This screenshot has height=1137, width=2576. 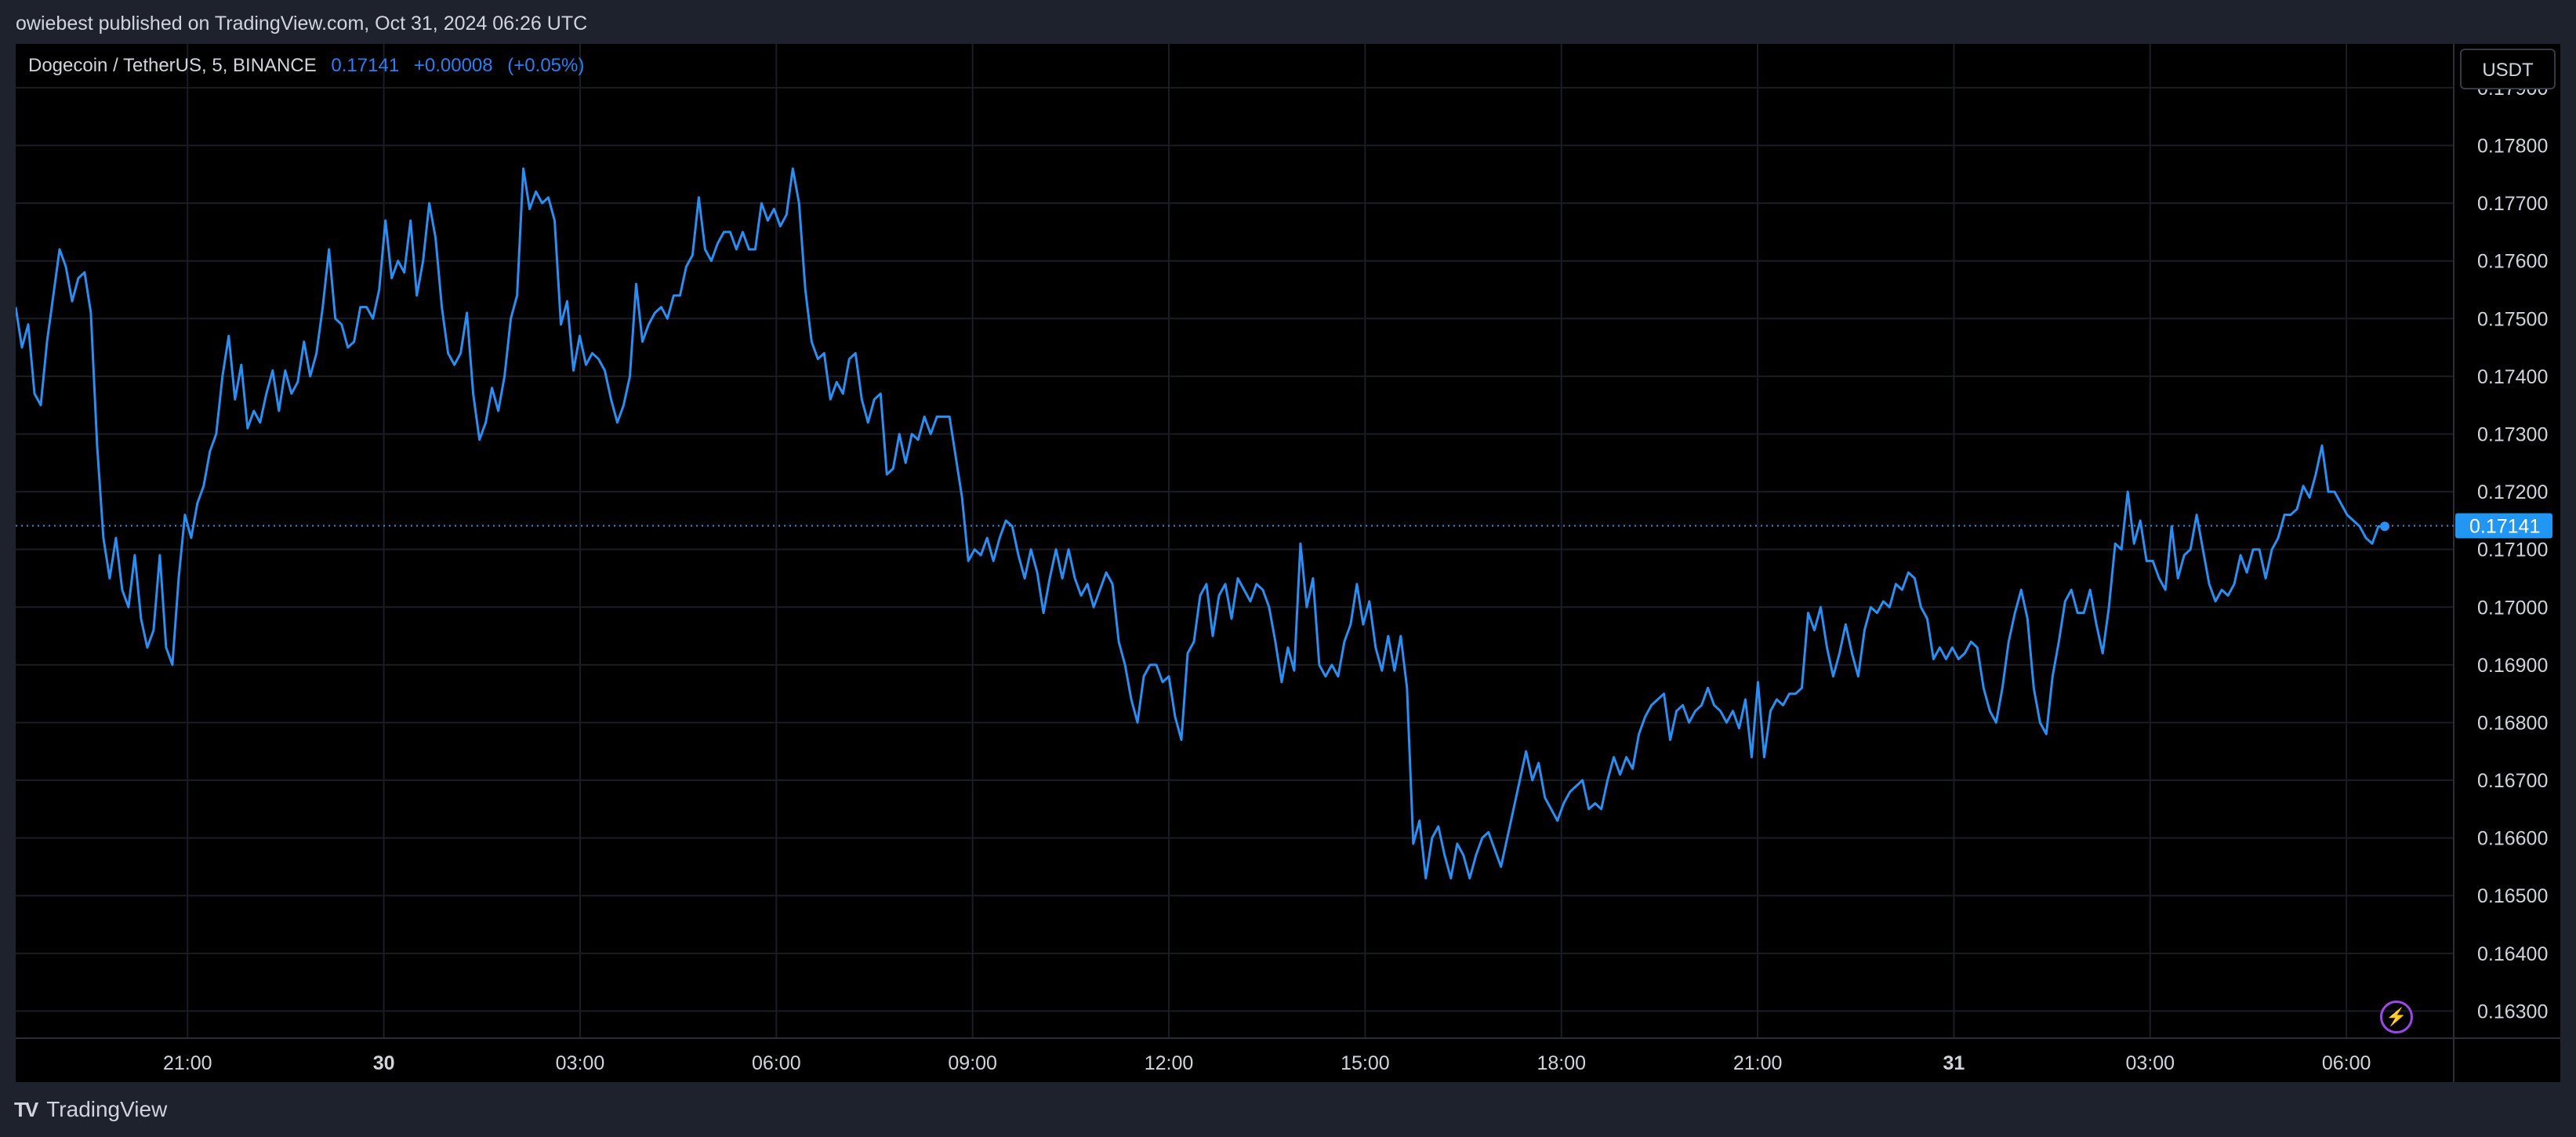 I want to click on last-price-badge, so click(x=2504, y=526).